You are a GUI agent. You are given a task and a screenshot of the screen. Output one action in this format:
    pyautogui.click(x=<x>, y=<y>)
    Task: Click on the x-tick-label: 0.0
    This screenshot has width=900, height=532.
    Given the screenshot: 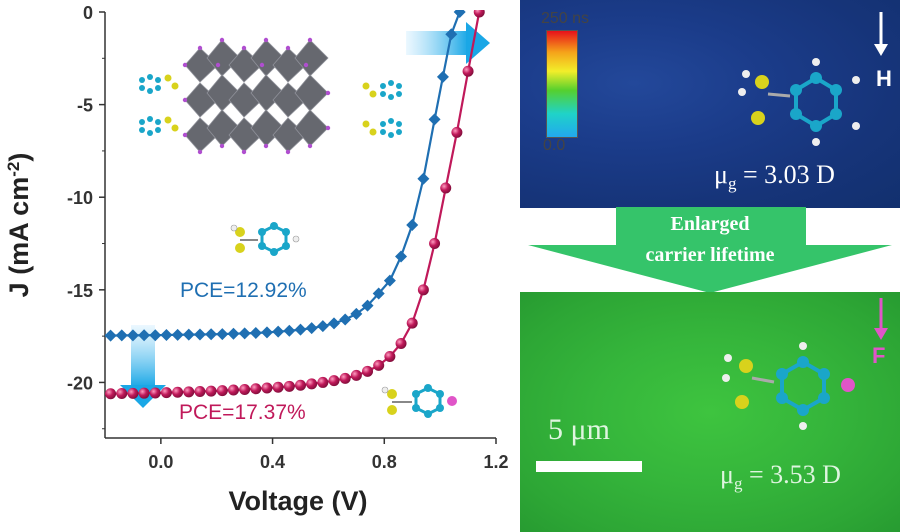 What is the action you would take?
    pyautogui.click(x=160, y=462)
    